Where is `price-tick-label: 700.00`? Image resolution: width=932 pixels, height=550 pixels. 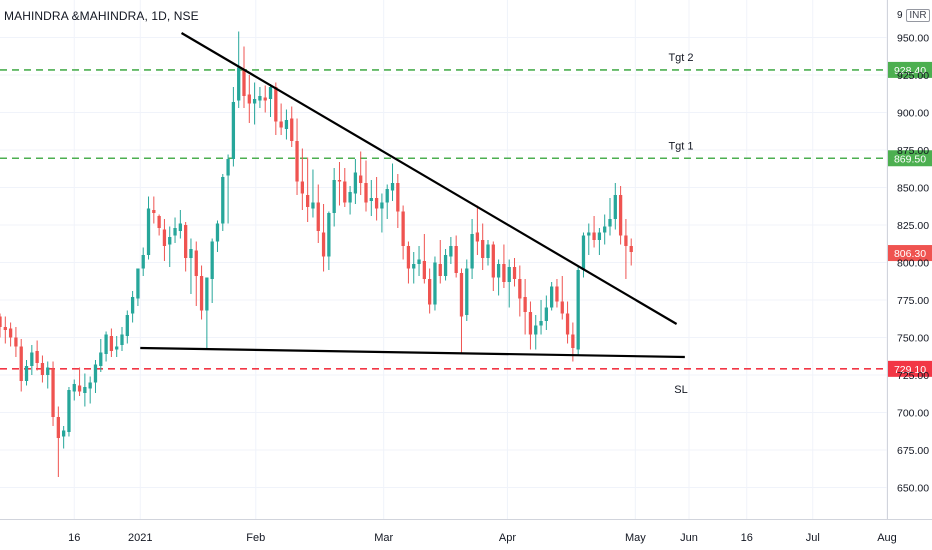 price-tick-label: 700.00 is located at coordinates (913, 414).